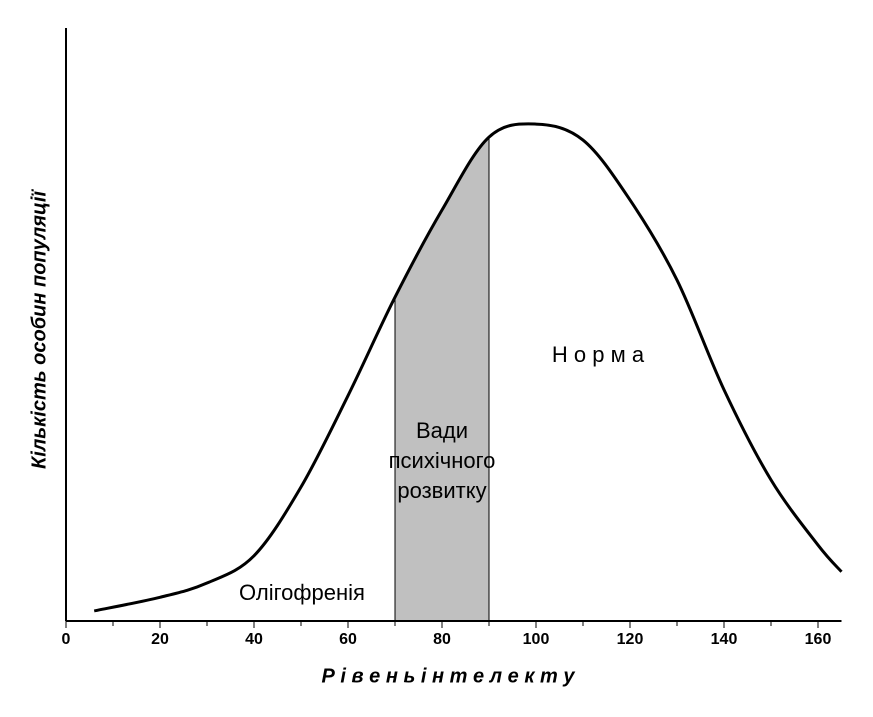 This screenshot has height=717, width=873. I want to click on x-tick-label: 40, so click(254, 639).